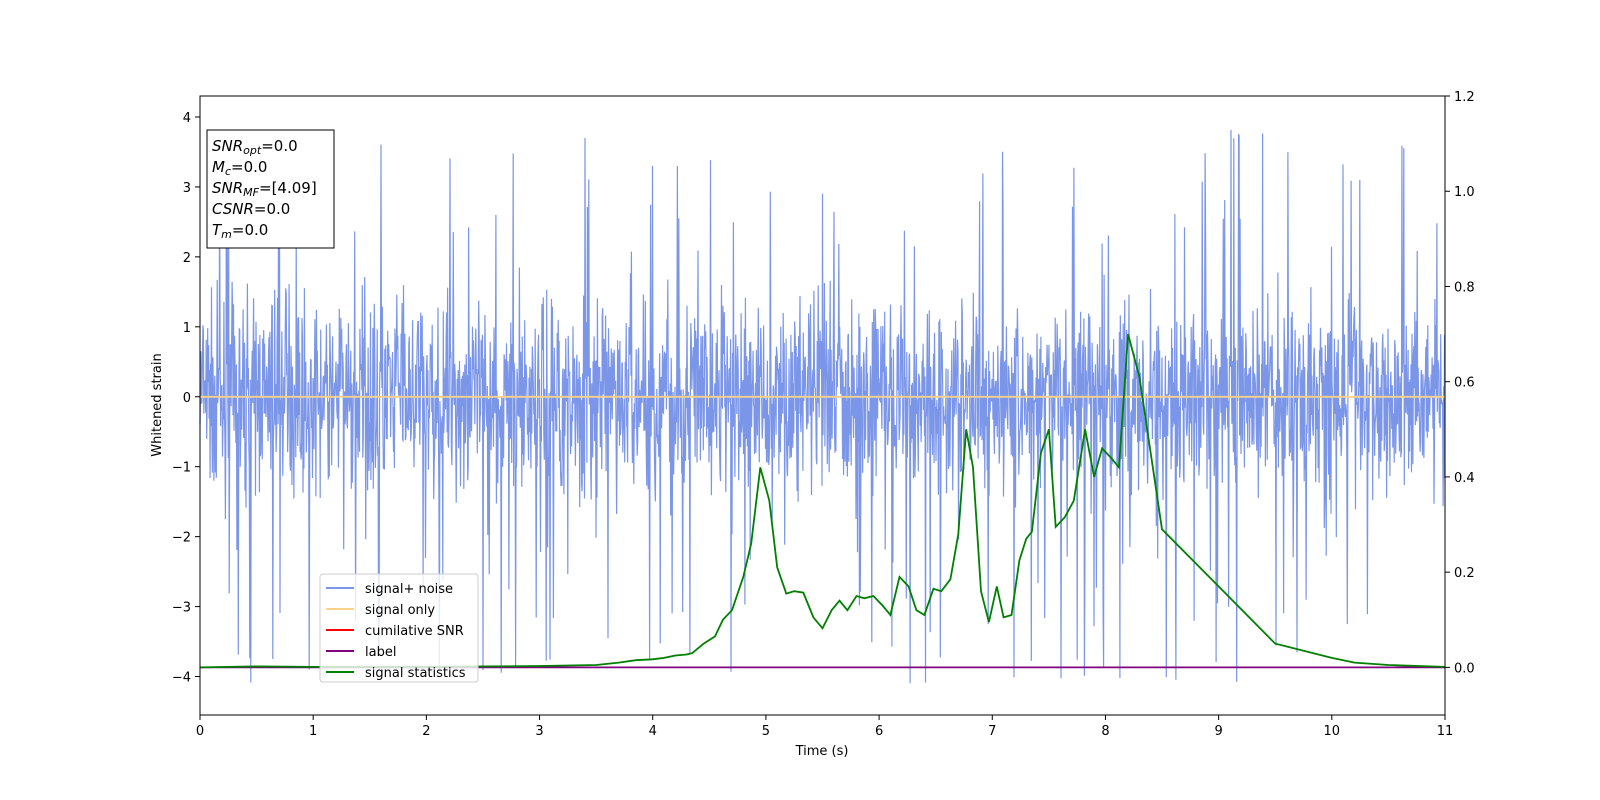 Image resolution: width=1600 pixels, height=800 pixels. Describe the element at coordinates (240, 231) in the screenshot. I see `info-line: Tm=0.0` at that location.